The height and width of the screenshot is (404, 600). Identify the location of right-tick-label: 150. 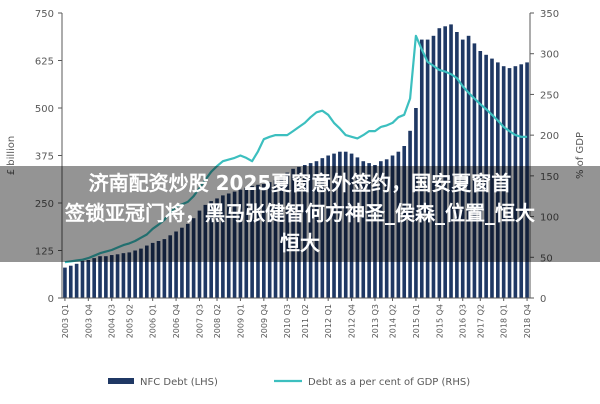
(549, 177).